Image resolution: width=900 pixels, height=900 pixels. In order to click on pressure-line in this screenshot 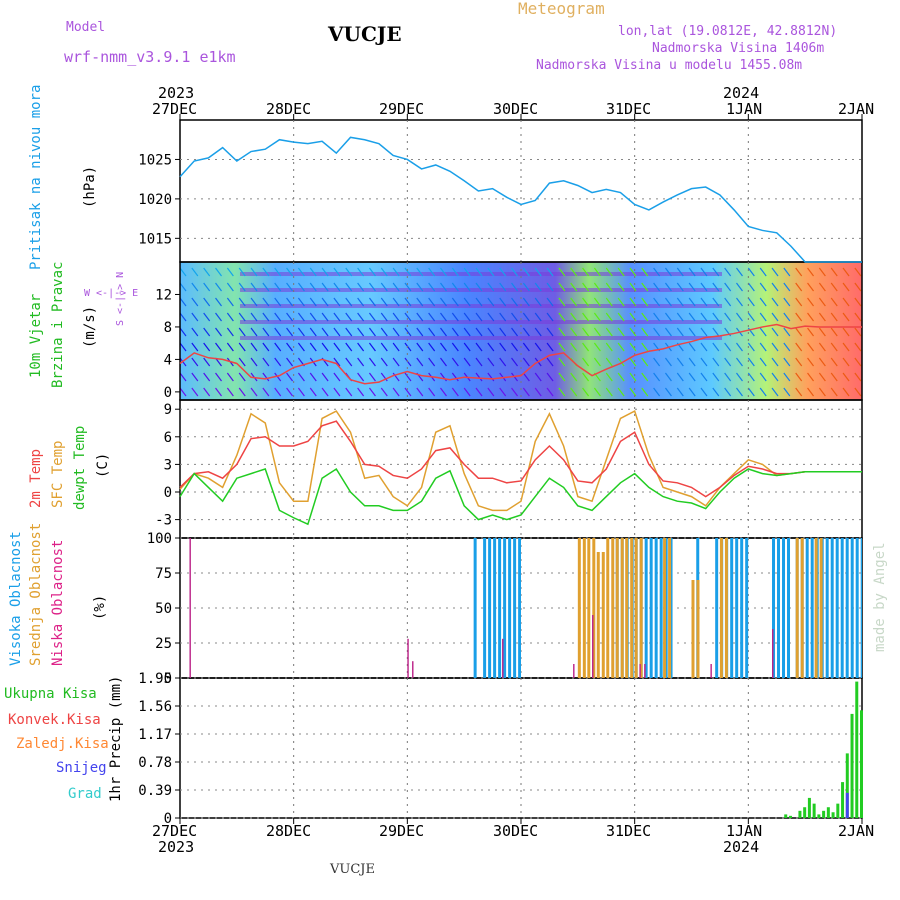, I will do `click(520, 199)`.